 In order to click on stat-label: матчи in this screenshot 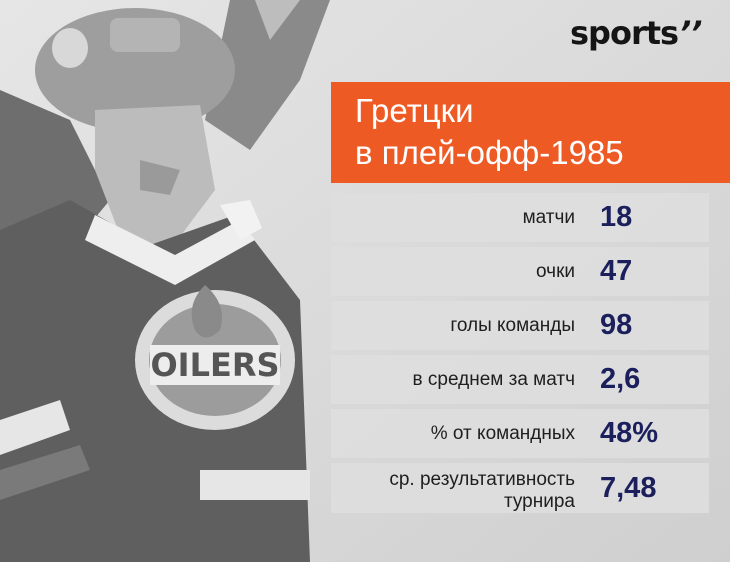, I will do `click(548, 217)`.